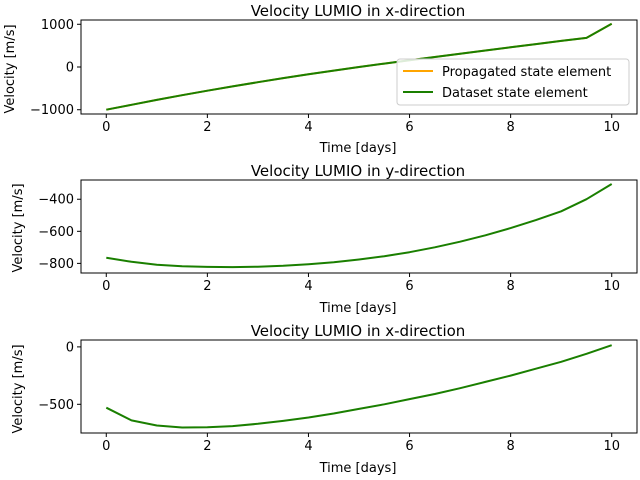  I want to click on panel-3-xtick-label: 8, so click(510, 446).